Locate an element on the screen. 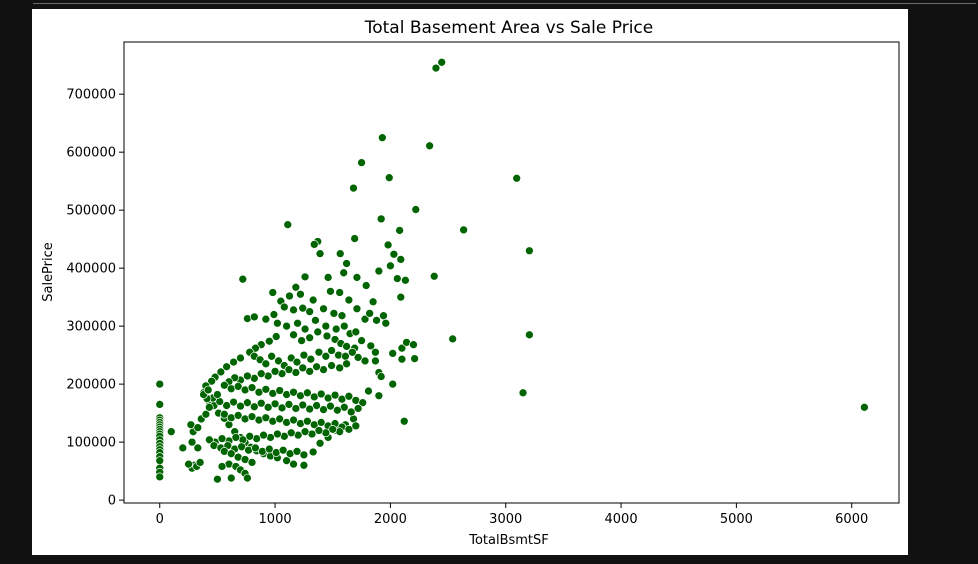  y-tick-label: 0 is located at coordinates (112, 501).